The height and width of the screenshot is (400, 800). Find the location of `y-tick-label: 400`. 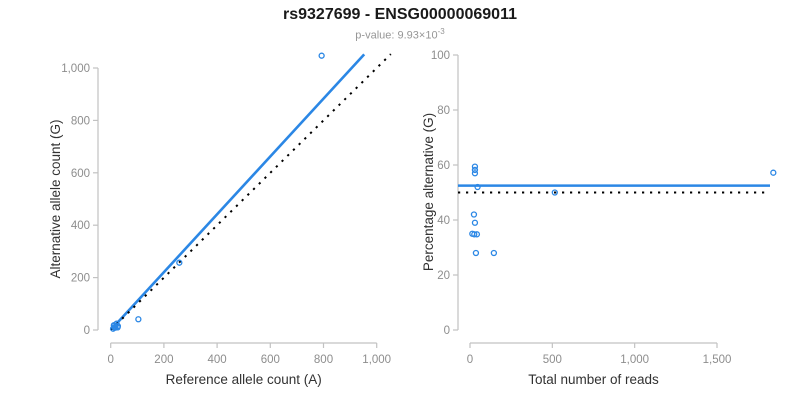

y-tick-label: 400 is located at coordinates (80, 226).